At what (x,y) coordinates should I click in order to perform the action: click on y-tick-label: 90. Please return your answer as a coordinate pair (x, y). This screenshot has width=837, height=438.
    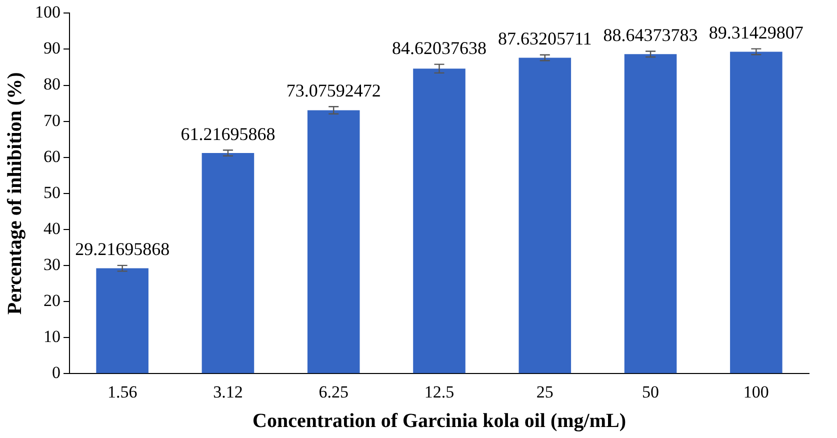
    Looking at the image, I should click on (52, 48).